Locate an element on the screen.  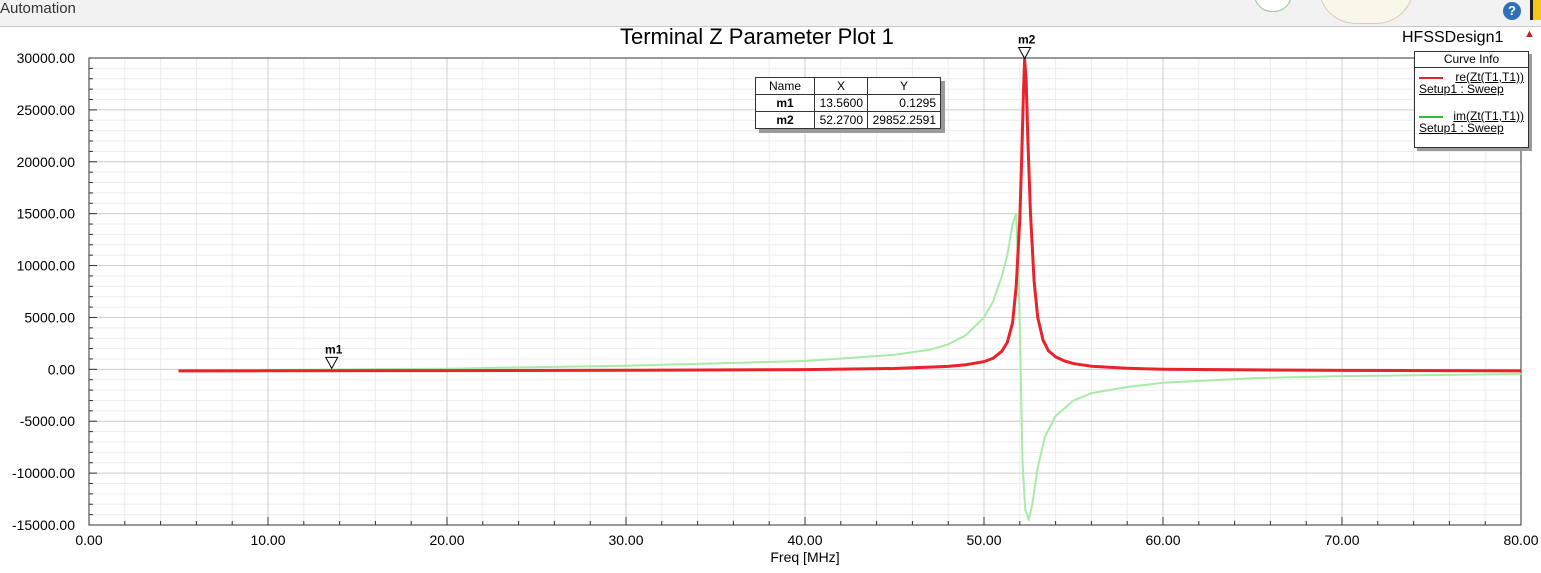
pencil-icon is located at coordinates (1535, 10).